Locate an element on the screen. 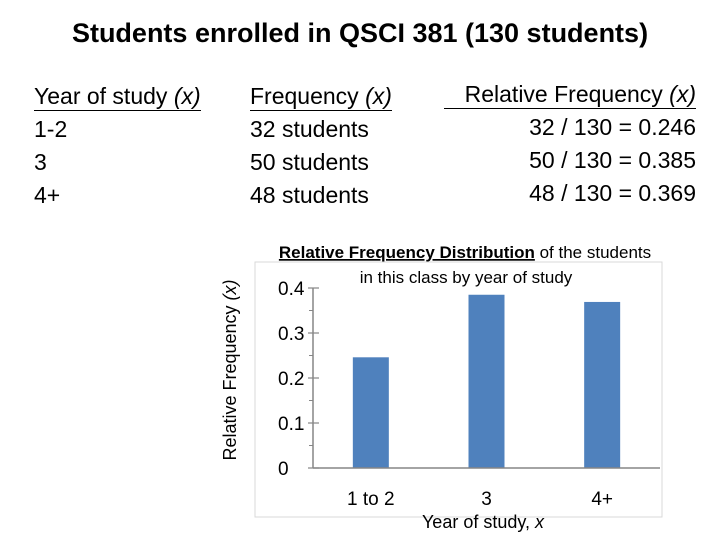 This screenshot has width=720, height=540. y-tick-label: 0.4 is located at coordinates (291, 289).